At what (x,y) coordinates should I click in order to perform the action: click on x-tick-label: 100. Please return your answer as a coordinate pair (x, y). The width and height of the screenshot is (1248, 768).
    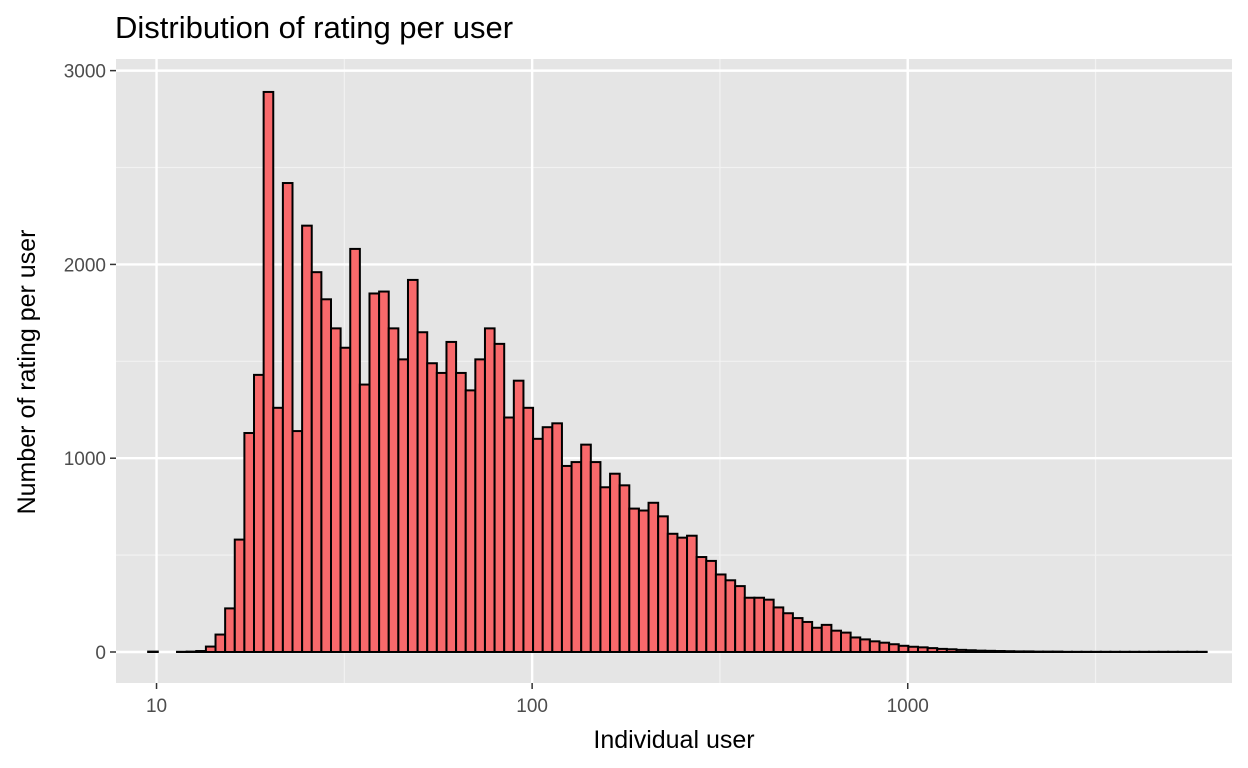
    Looking at the image, I should click on (532, 706).